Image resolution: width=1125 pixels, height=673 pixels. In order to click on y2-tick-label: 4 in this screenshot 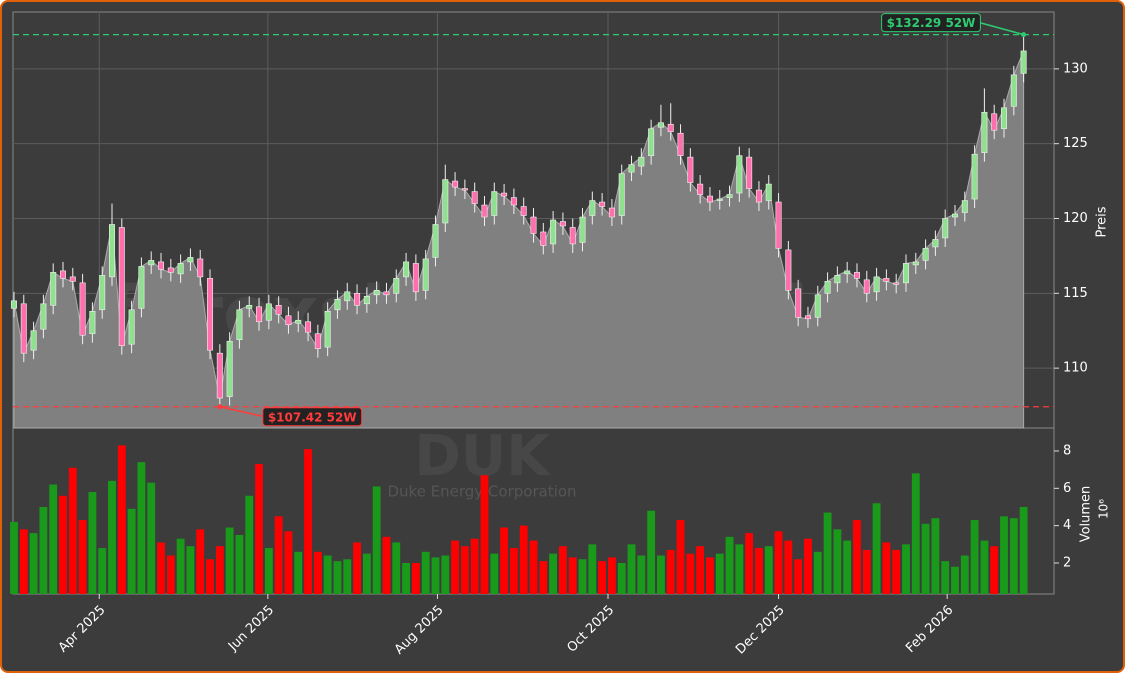, I will do `click(1067, 525)`.